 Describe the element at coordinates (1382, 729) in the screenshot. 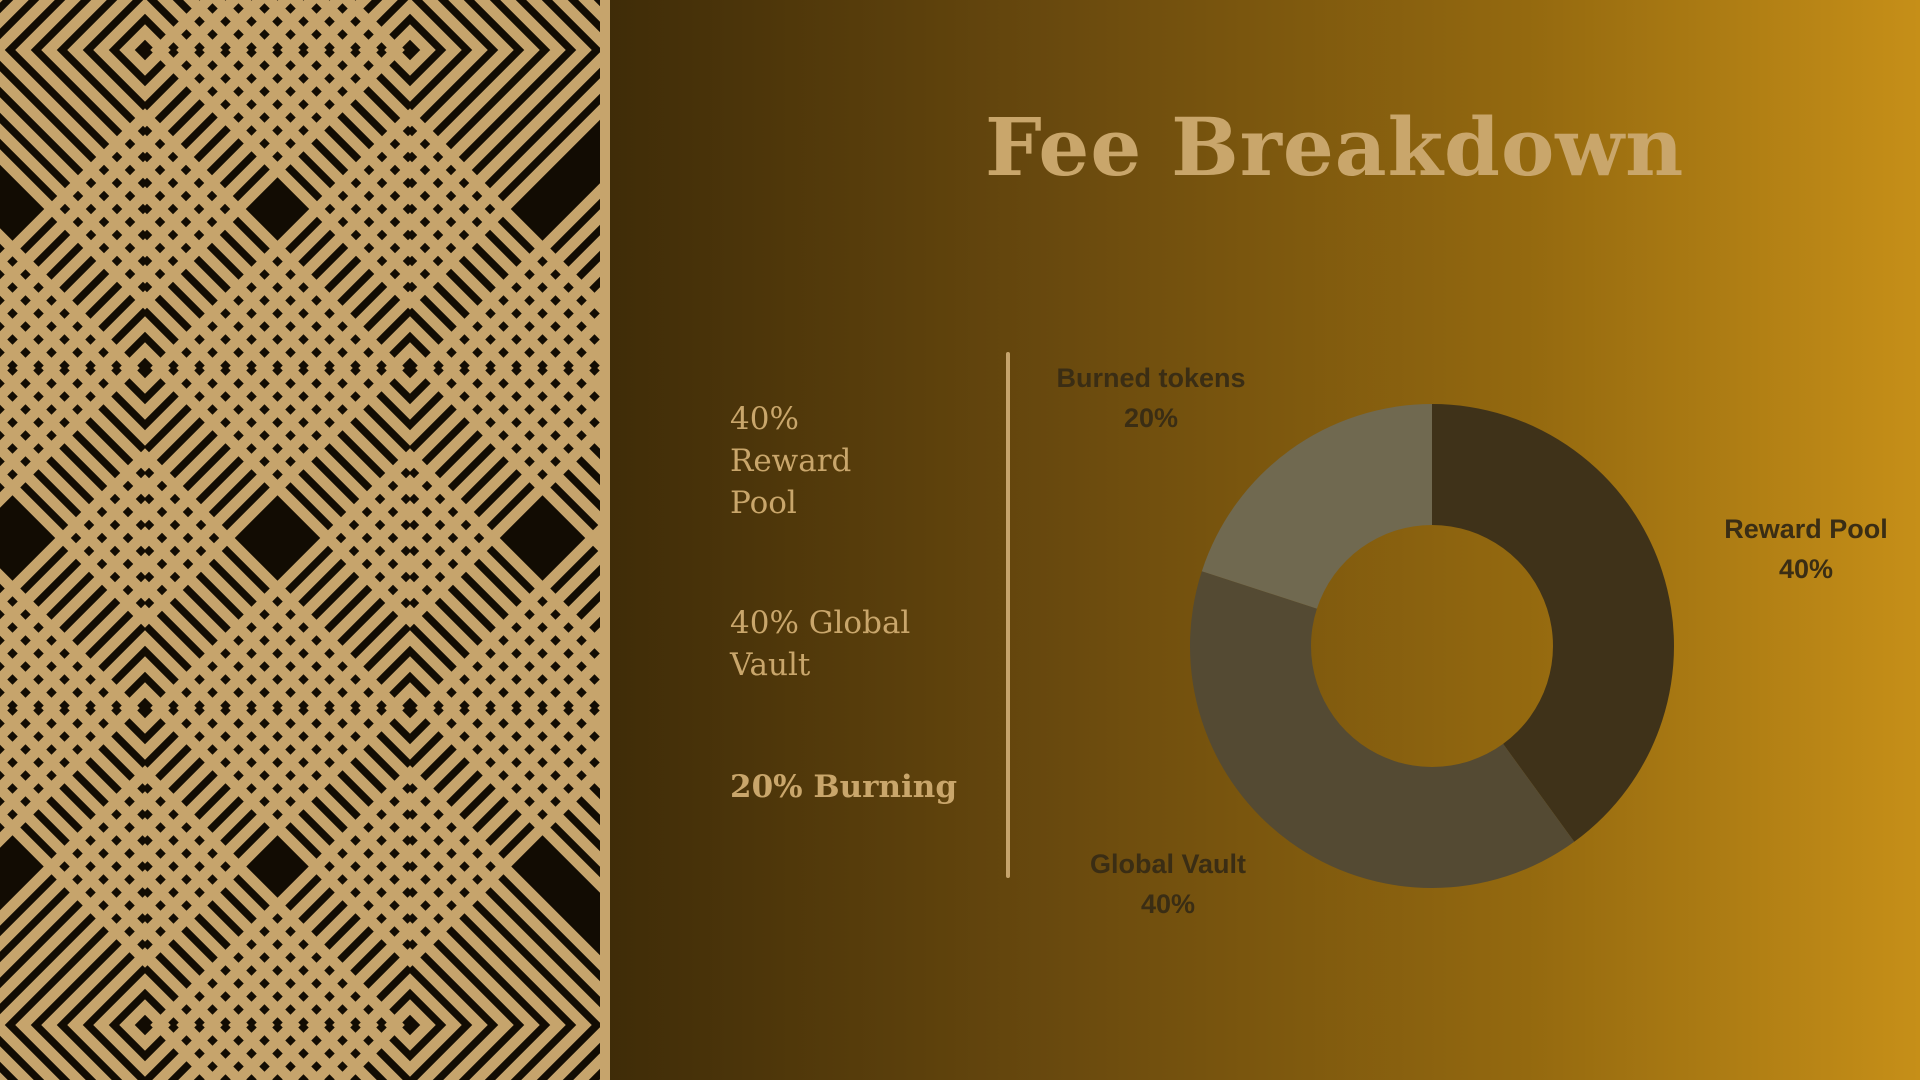

I see `donut-slice-global-vault` at that location.